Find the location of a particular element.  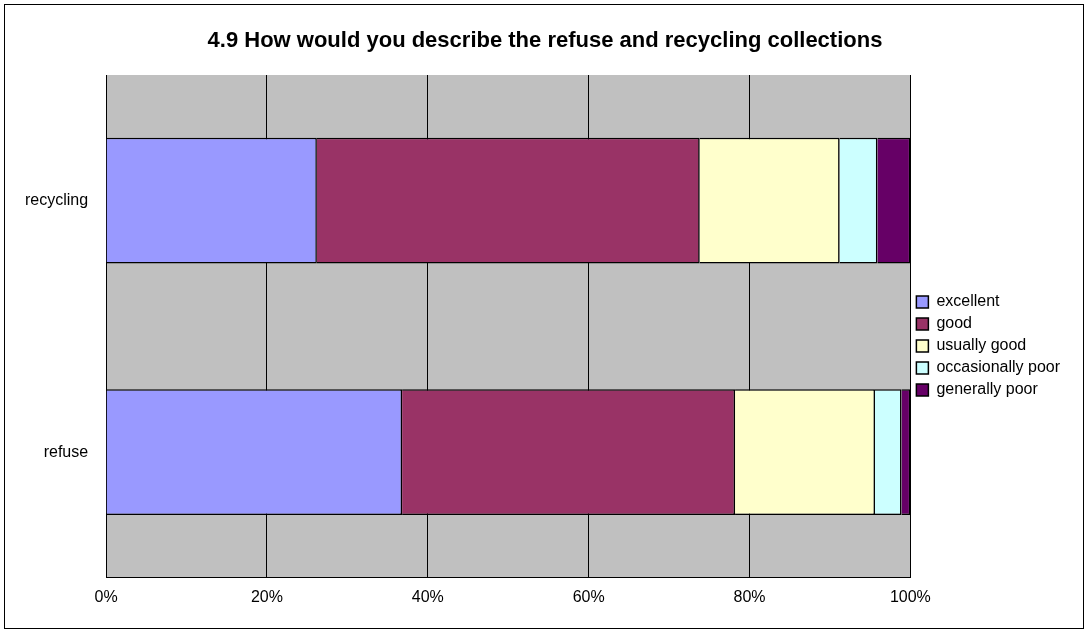

y-tick-label: refuse is located at coordinates (66, 451).